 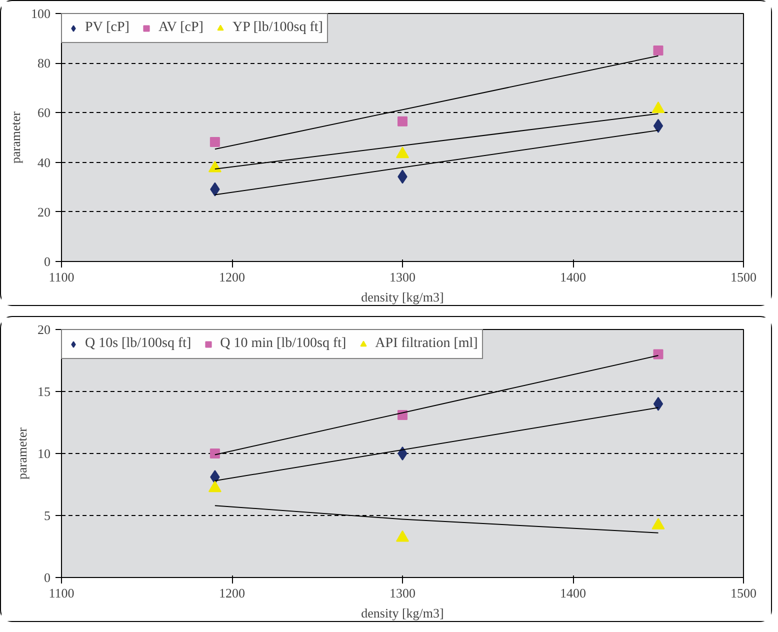 I want to click on y-tick-label: 80, so click(x=44, y=63).